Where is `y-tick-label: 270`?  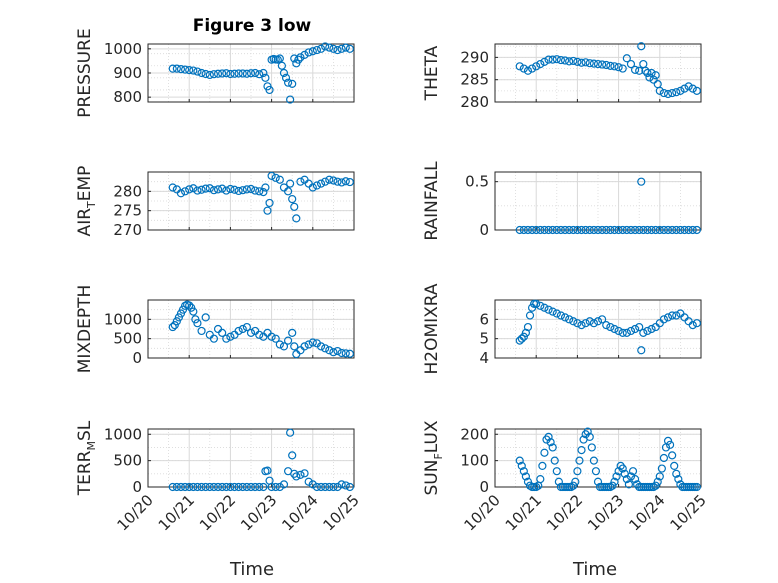 y-tick-label: 270 is located at coordinates (127, 230).